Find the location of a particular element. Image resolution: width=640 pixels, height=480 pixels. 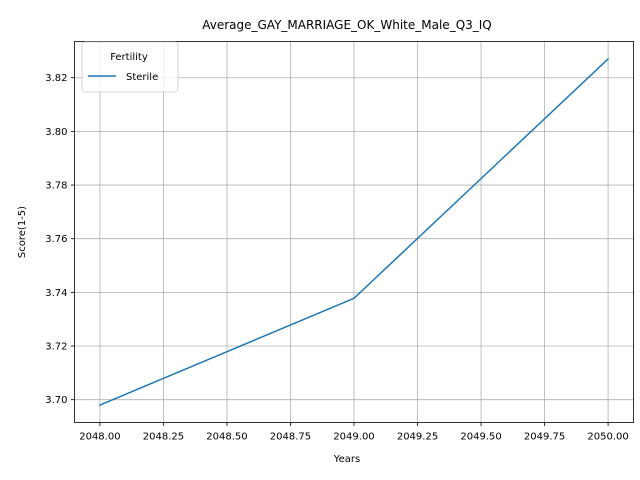

x-tick-label: 2048.00 is located at coordinates (99, 437).